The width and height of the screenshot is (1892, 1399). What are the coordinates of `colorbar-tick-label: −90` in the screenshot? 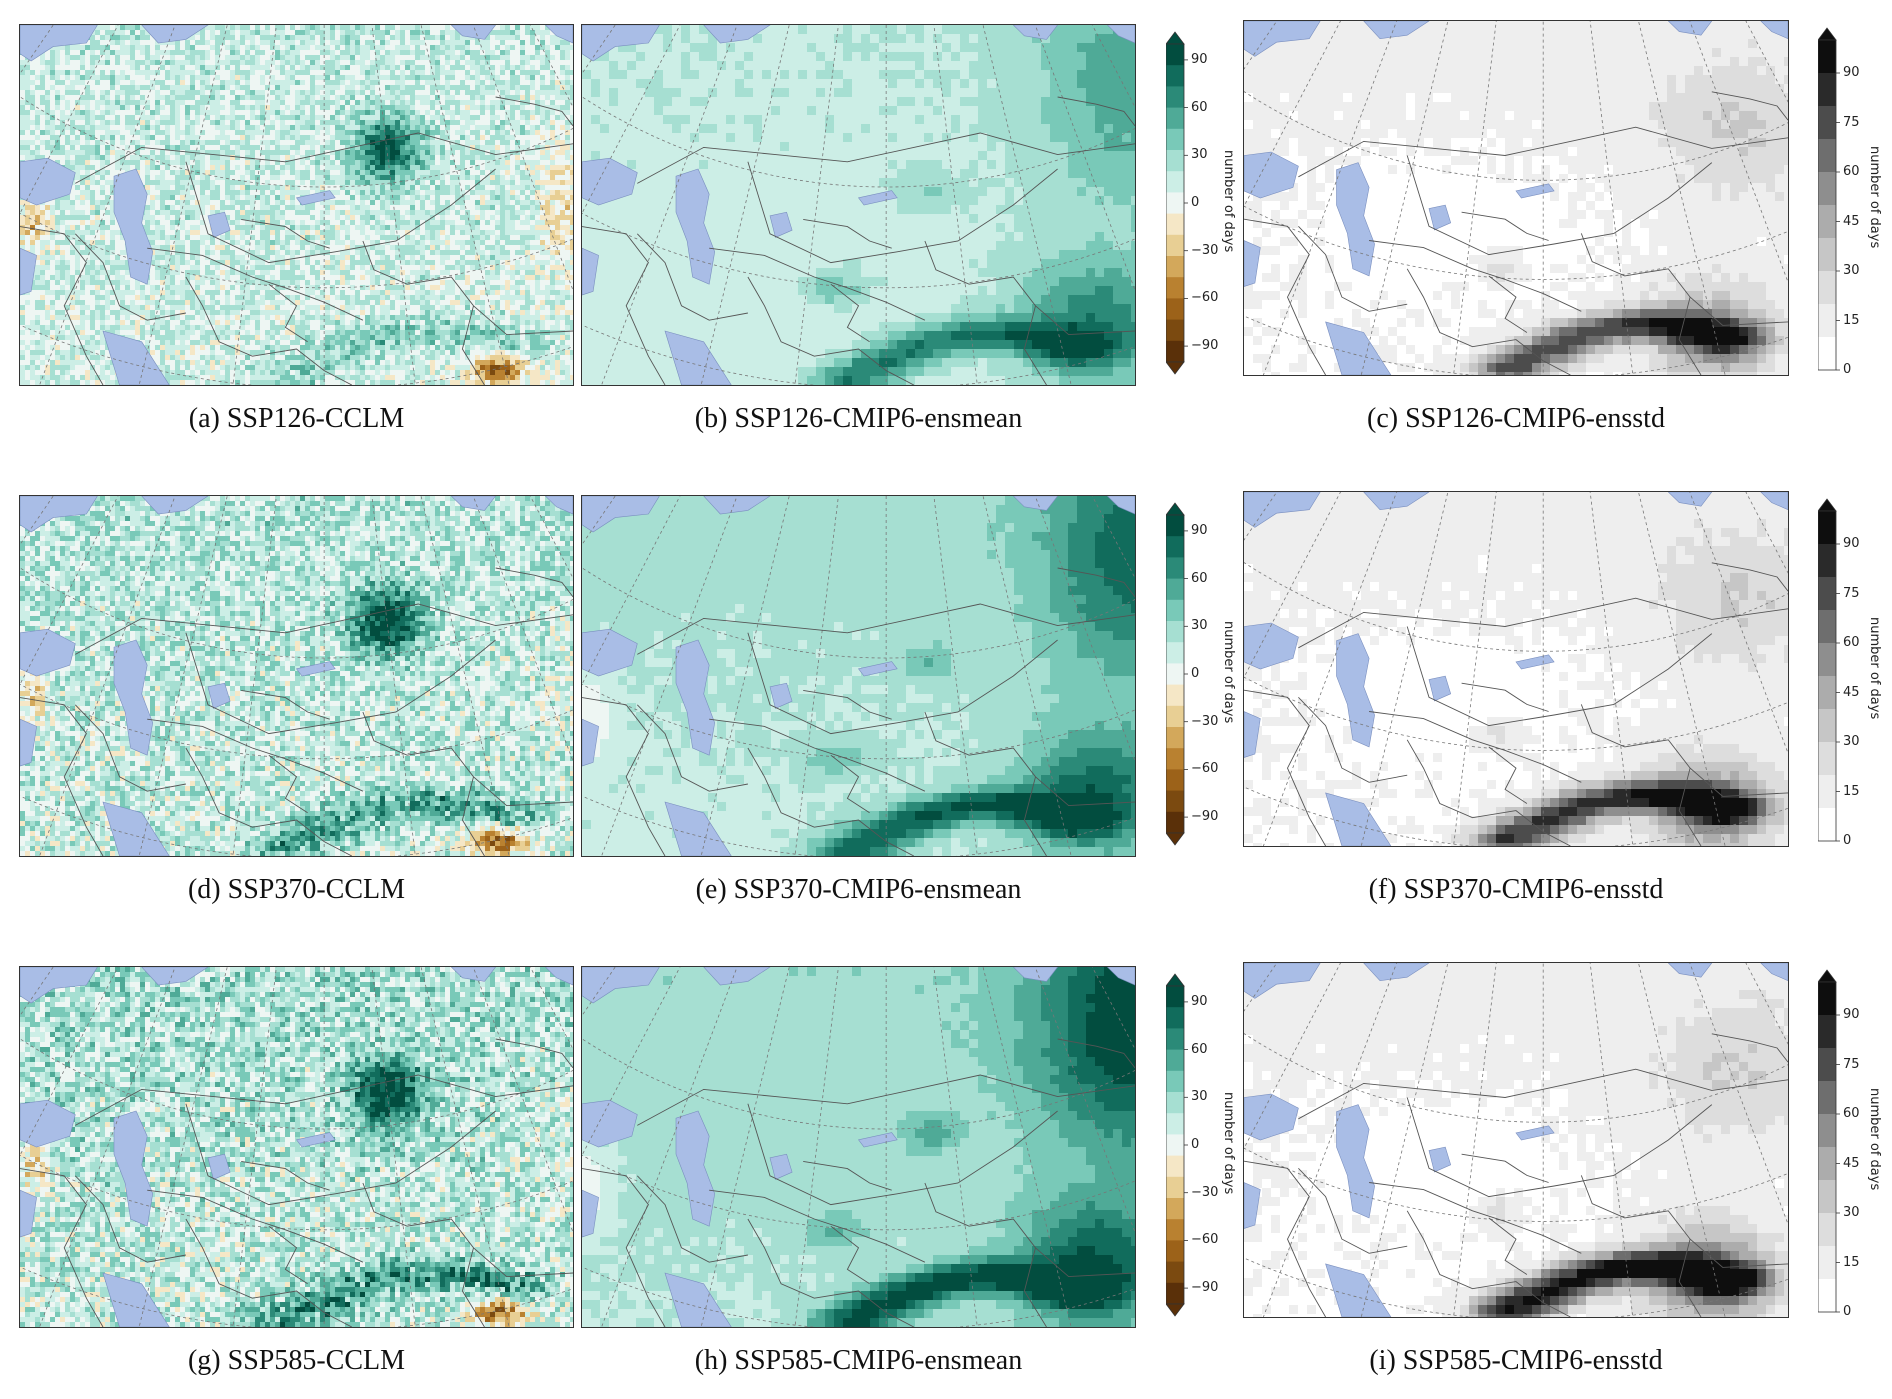 It's located at (1204, 345).